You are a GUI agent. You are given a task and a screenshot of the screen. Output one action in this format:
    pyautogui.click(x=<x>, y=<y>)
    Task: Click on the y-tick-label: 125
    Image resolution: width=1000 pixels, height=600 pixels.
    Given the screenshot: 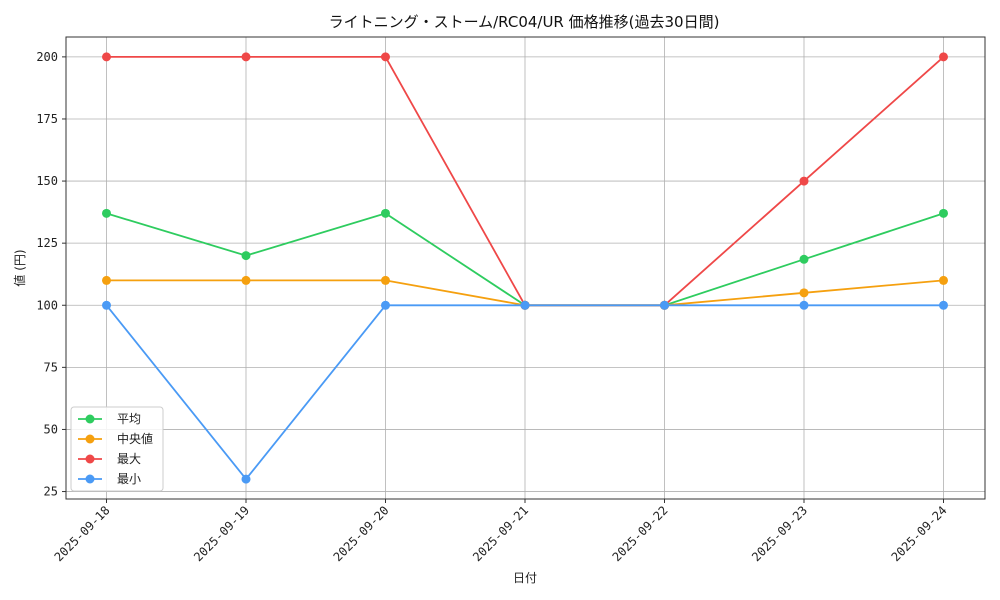 What is the action you would take?
    pyautogui.click(x=47, y=243)
    